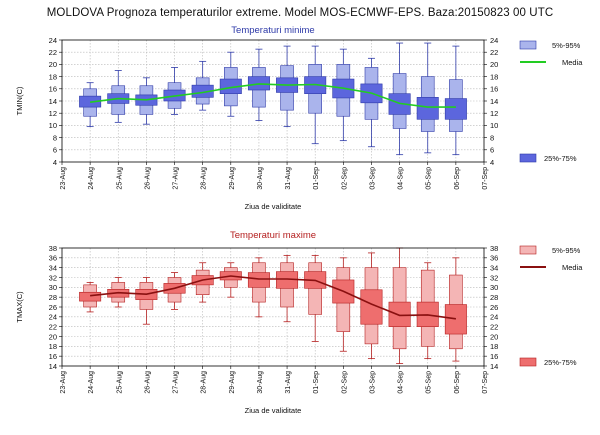 The width and height of the screenshot is (600, 435). I want to click on y-tick-label-left: 38, so click(53, 248).